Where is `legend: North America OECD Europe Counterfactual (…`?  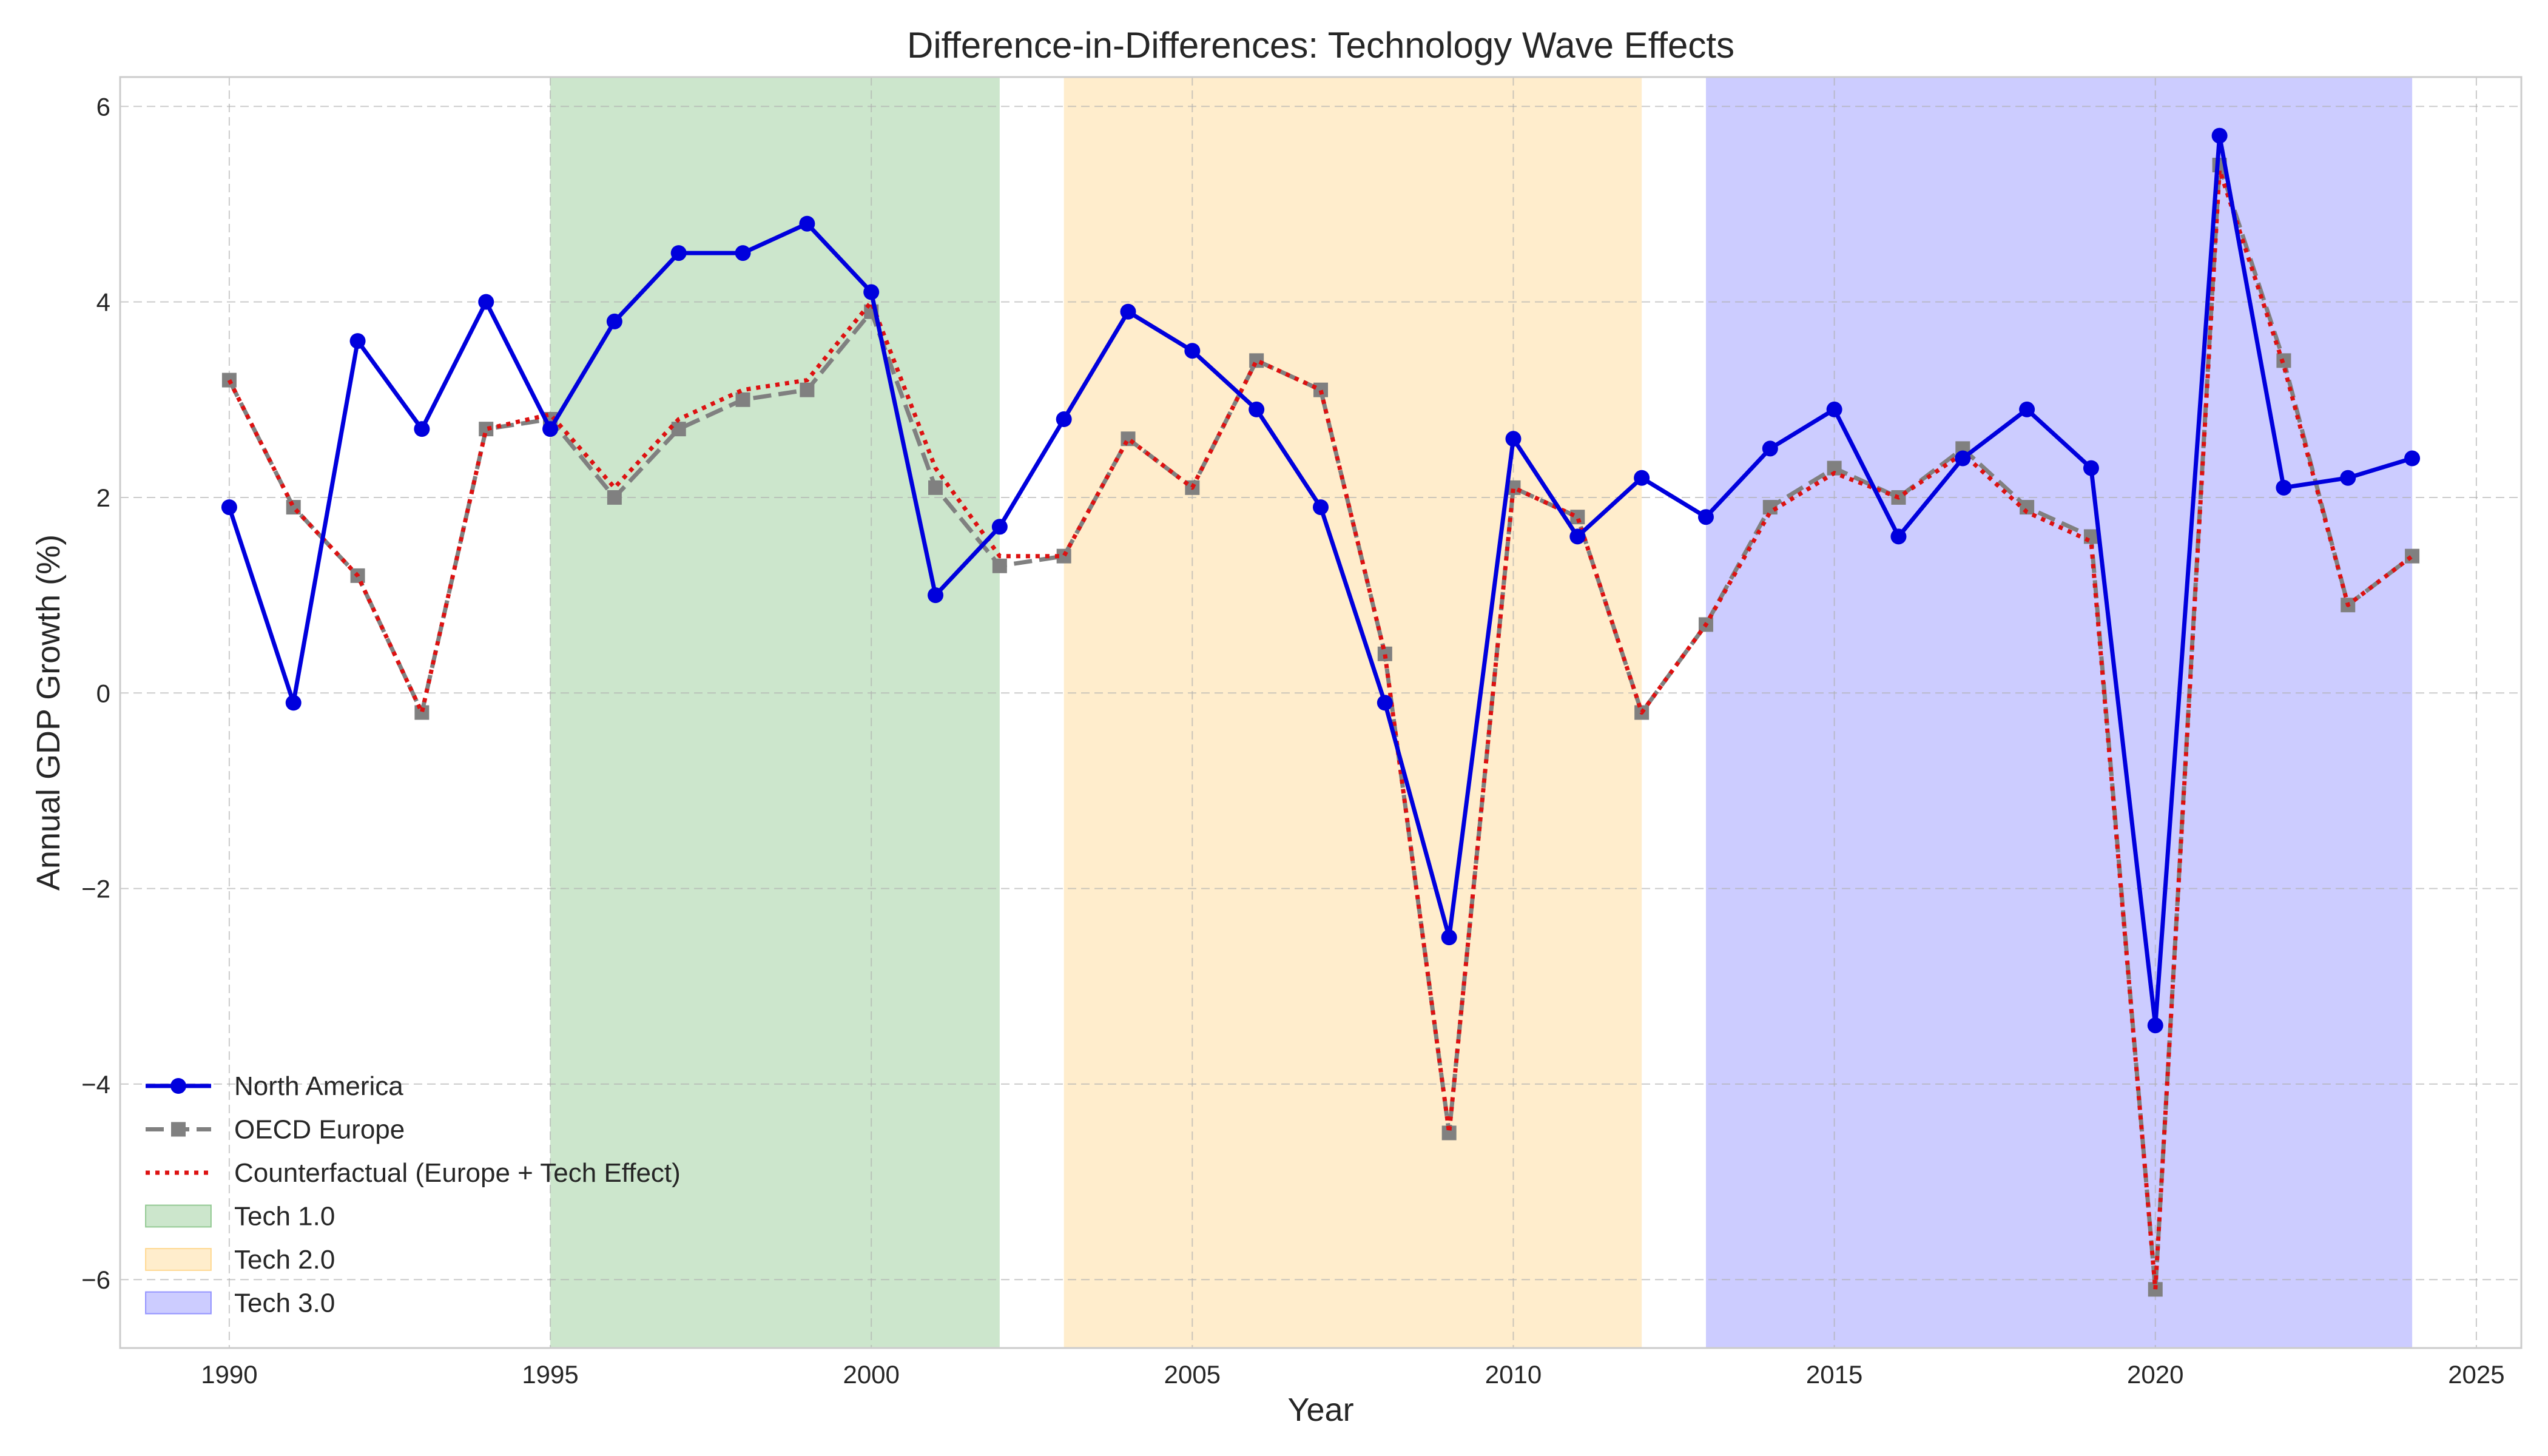
legend: North America OECD Europe Counterfactual (… is located at coordinates (413, 1194).